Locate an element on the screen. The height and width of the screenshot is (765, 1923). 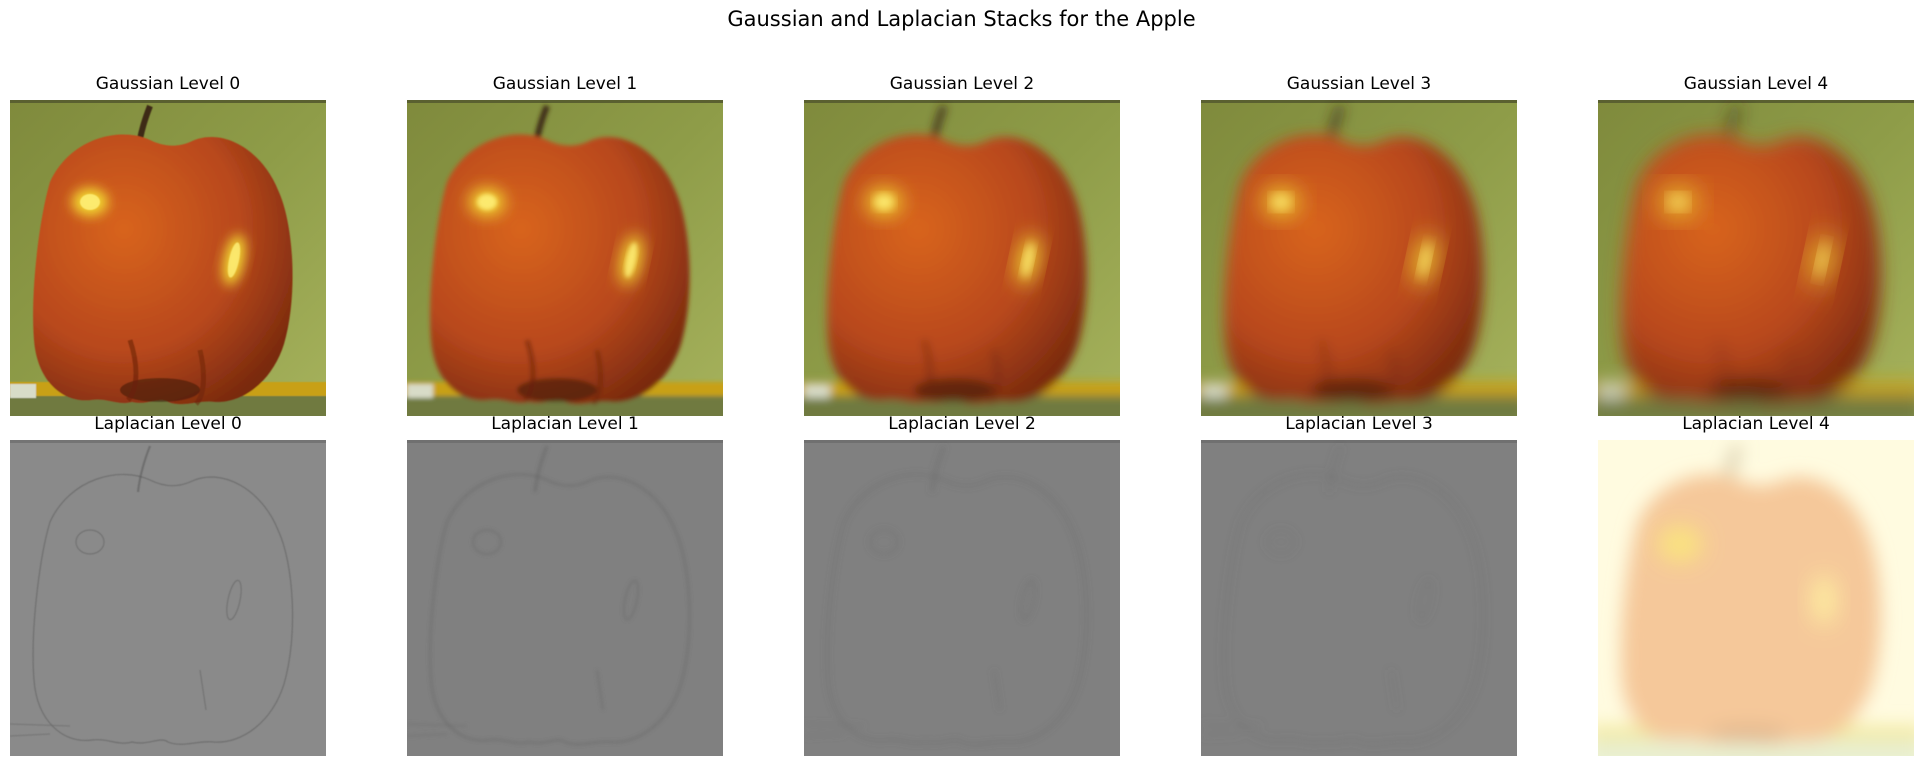
panel-title: Laplacian Level 0 is located at coordinates (168, 424).